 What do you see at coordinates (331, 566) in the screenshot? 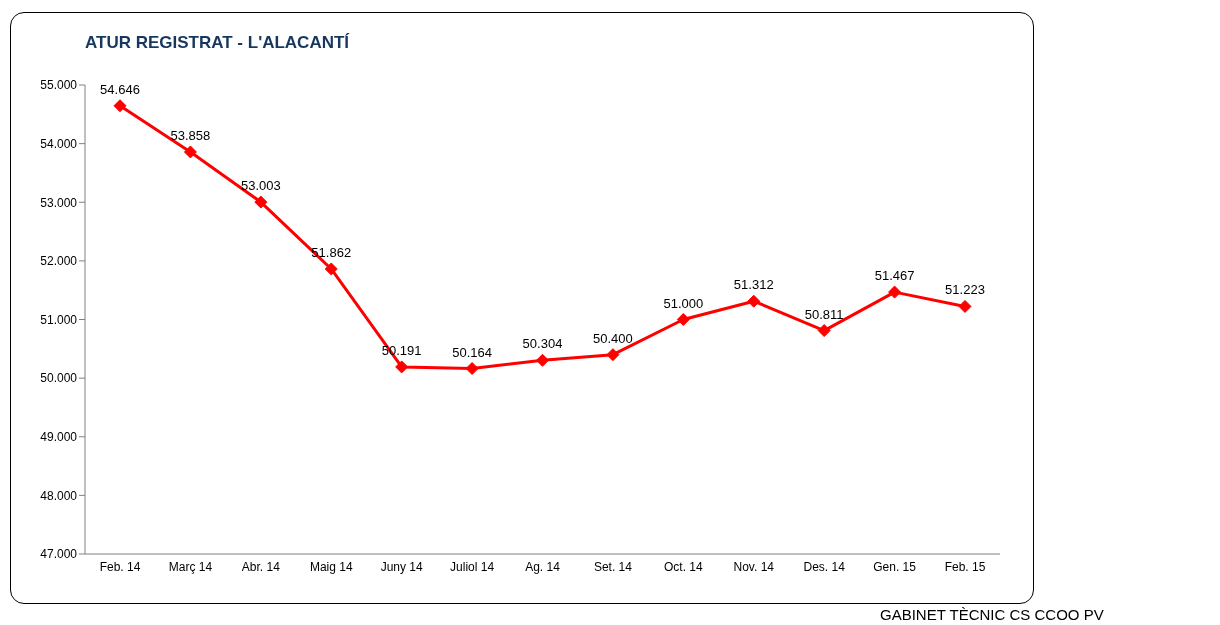
I see `x-tick-label: Maig 14` at bounding box center [331, 566].